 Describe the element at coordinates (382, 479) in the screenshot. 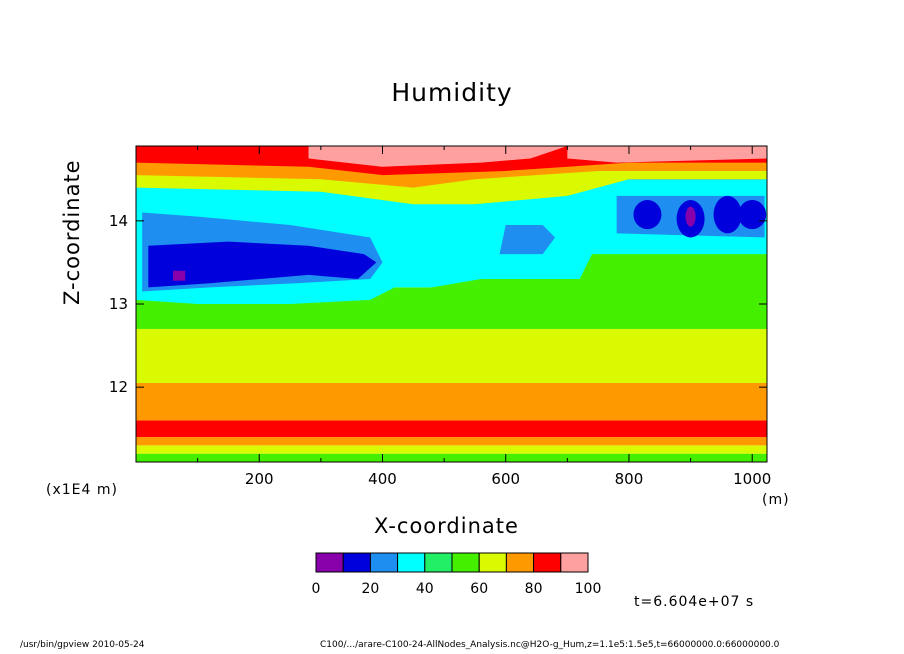

I see `x-tick-label-400: 400` at that location.